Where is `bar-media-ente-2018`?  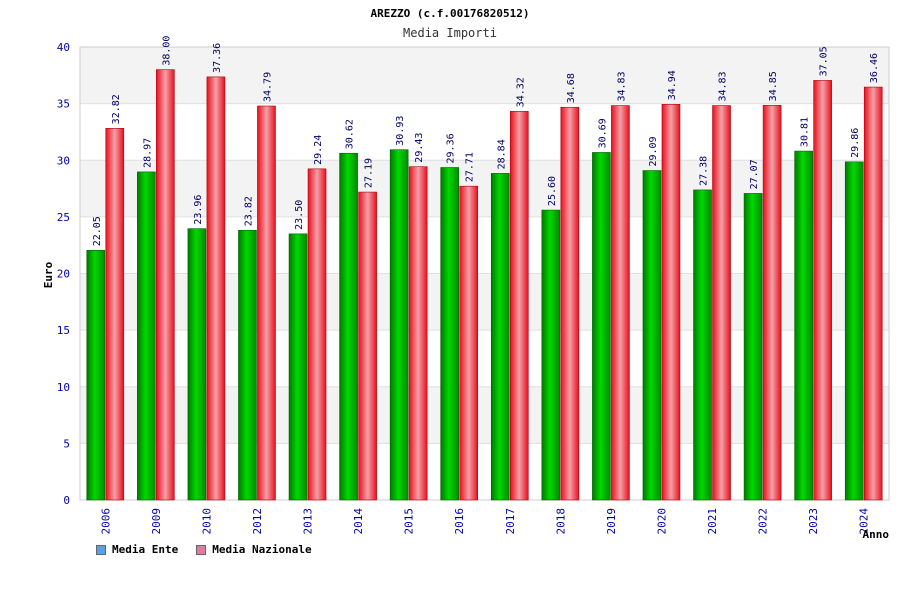
bar-media-ente-2018 is located at coordinates (551, 355).